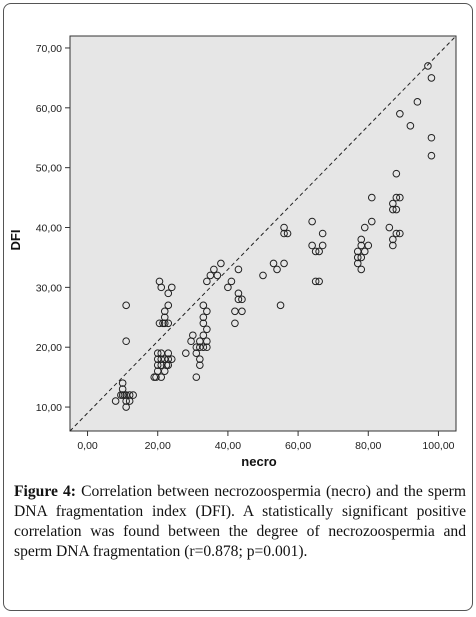  What do you see at coordinates (49, 49) in the screenshot?
I see `y-tick-label: 70,00` at bounding box center [49, 49].